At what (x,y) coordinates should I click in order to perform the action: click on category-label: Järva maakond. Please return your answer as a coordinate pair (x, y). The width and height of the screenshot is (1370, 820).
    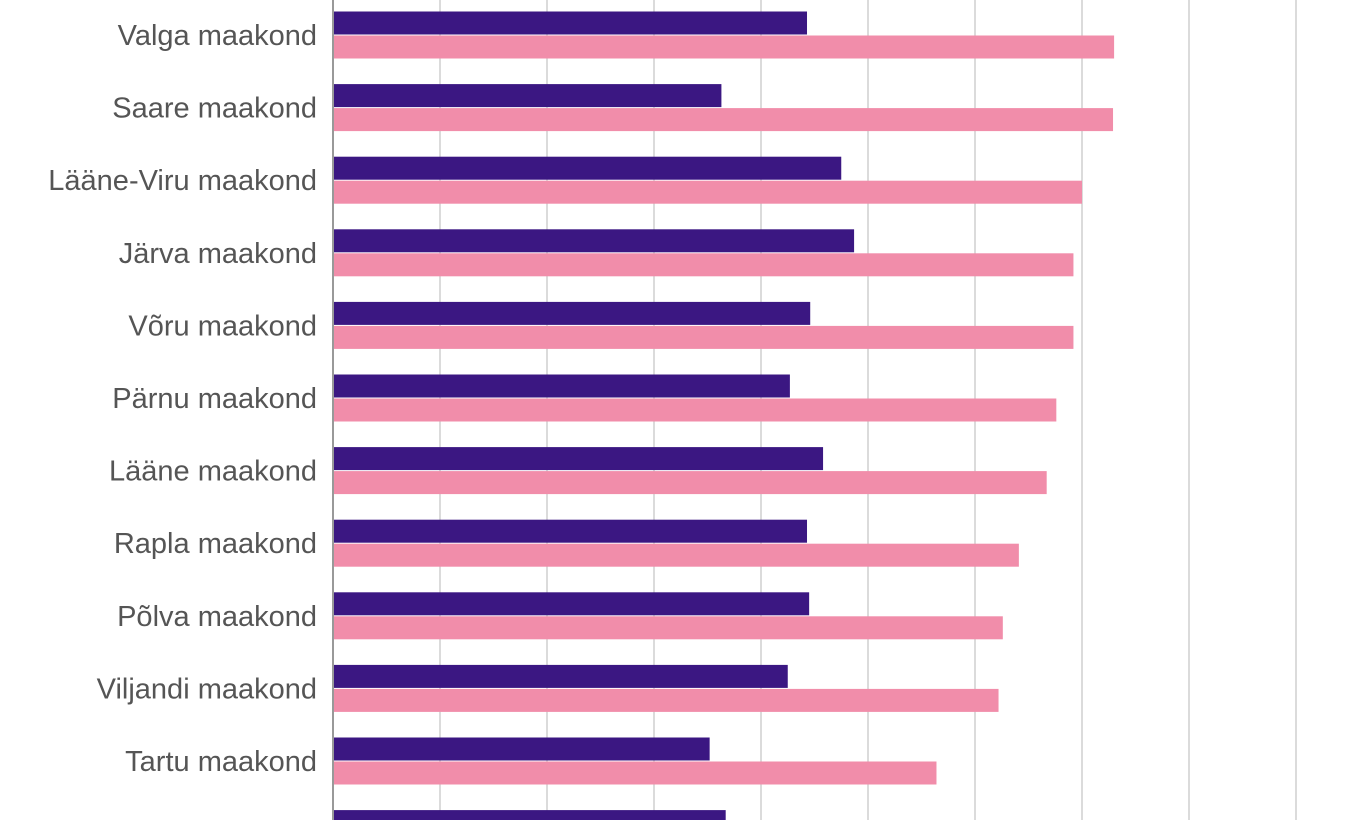
    Looking at the image, I should click on (218, 254).